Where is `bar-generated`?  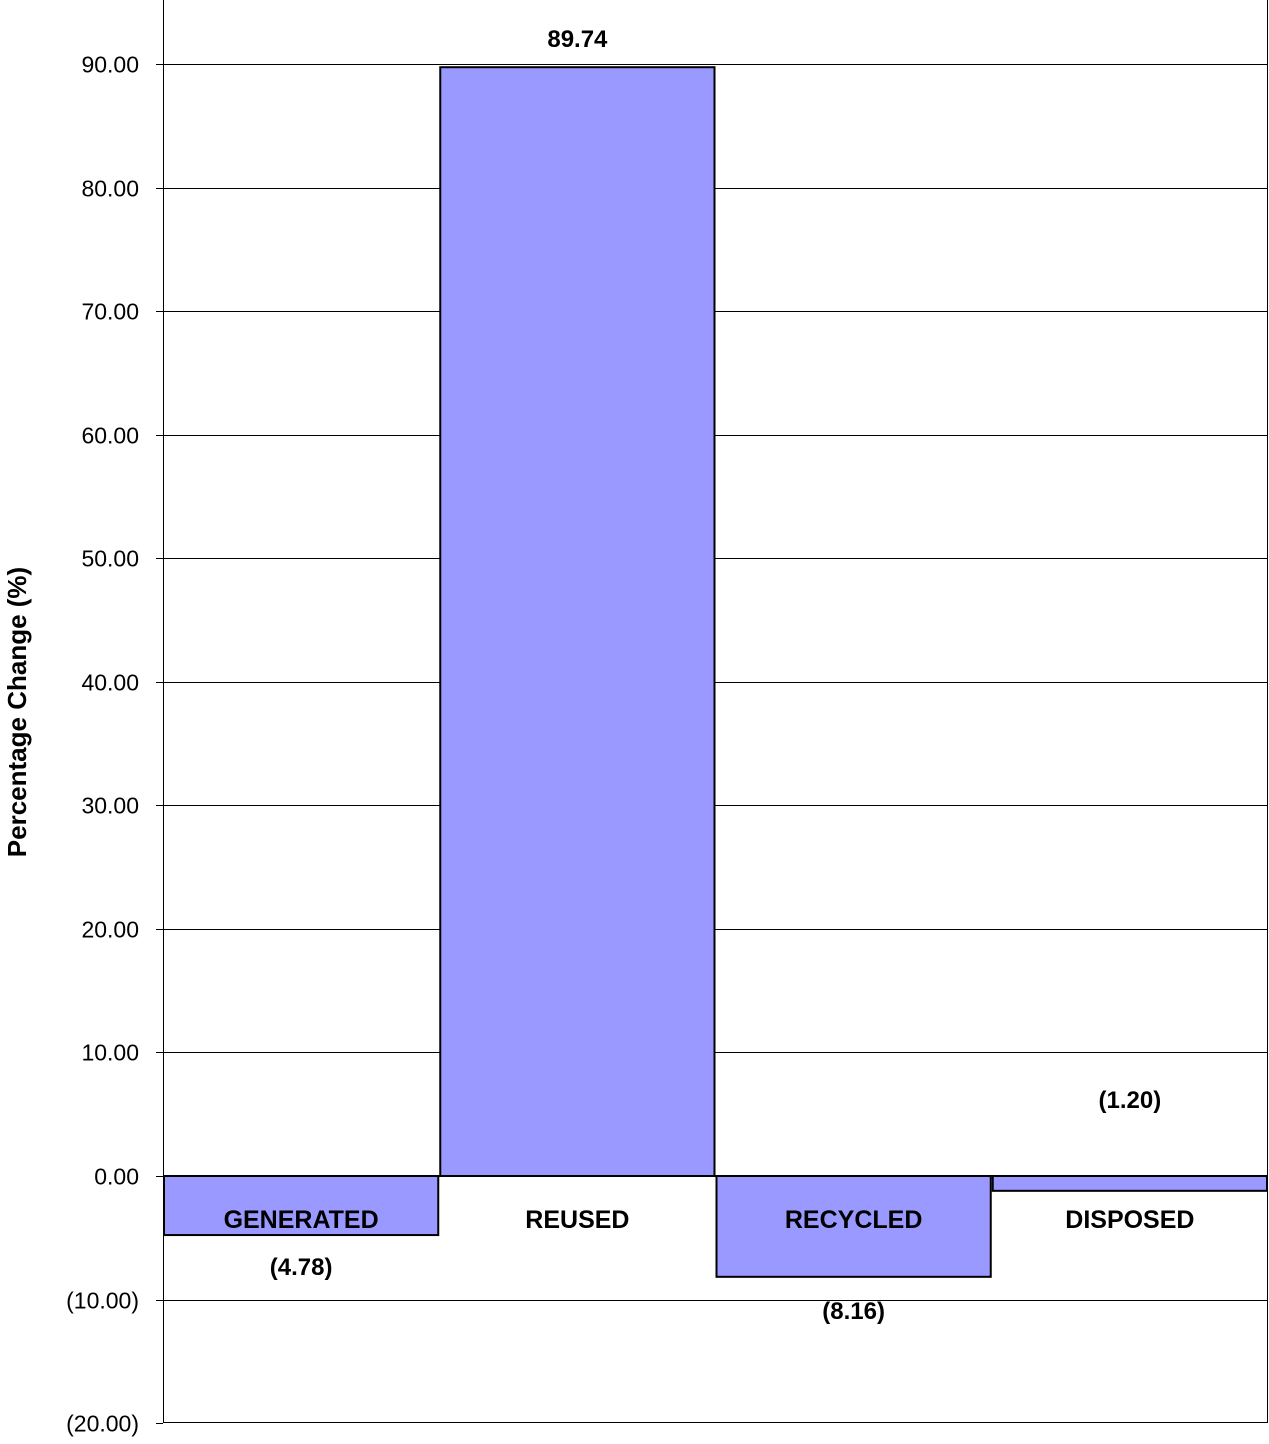
bar-generated is located at coordinates (301, 1206).